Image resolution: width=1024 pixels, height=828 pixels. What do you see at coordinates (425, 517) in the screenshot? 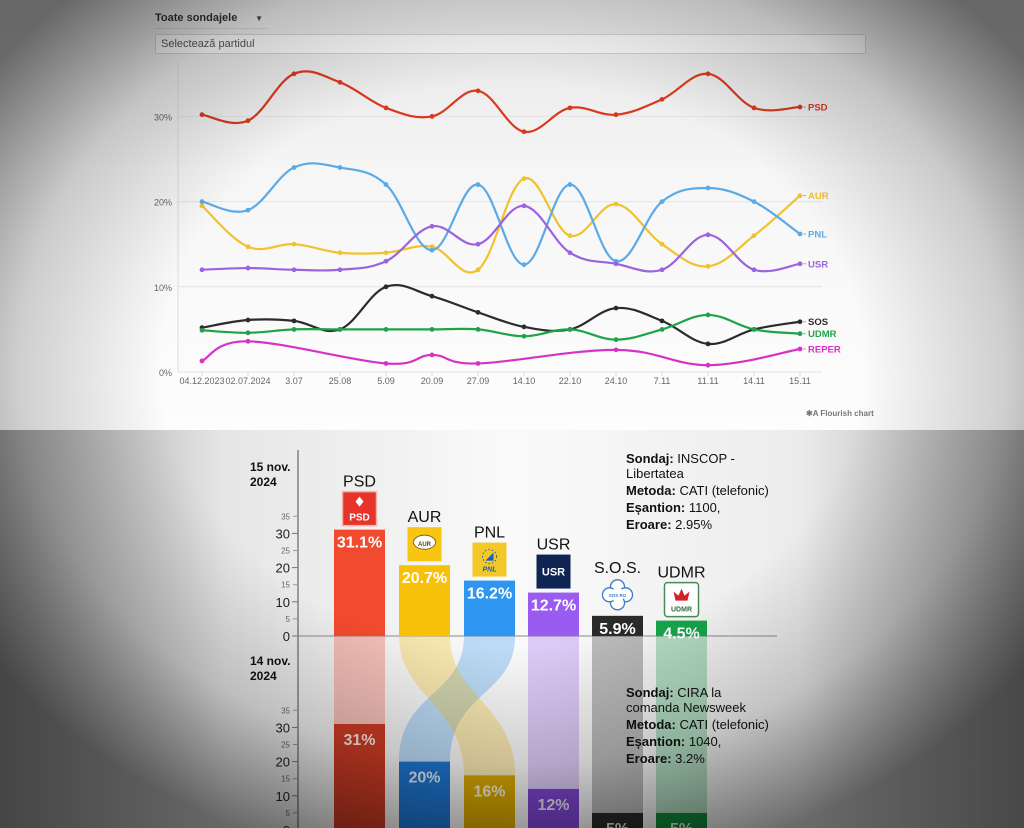
I see `party-name-label: AUR` at bounding box center [425, 517].